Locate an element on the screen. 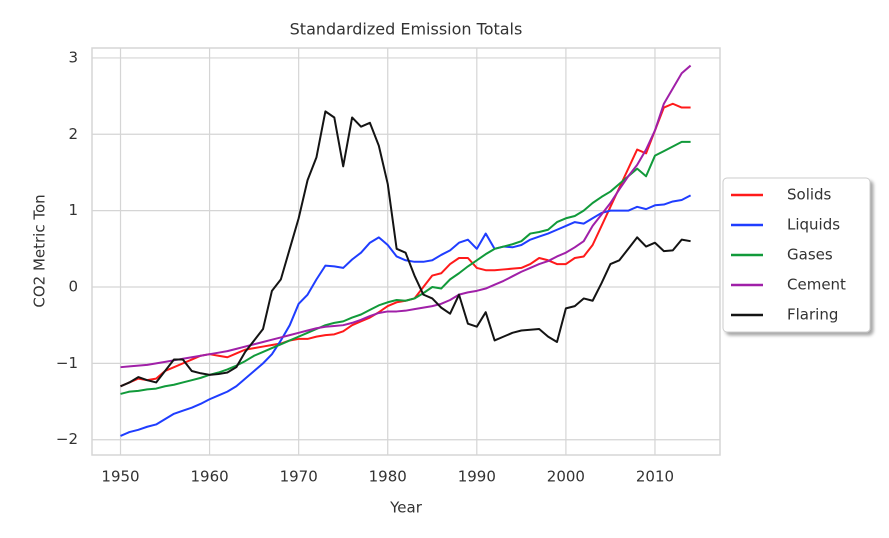 The height and width of the screenshot is (538, 889). x-tick-label: 1970 is located at coordinates (299, 477).